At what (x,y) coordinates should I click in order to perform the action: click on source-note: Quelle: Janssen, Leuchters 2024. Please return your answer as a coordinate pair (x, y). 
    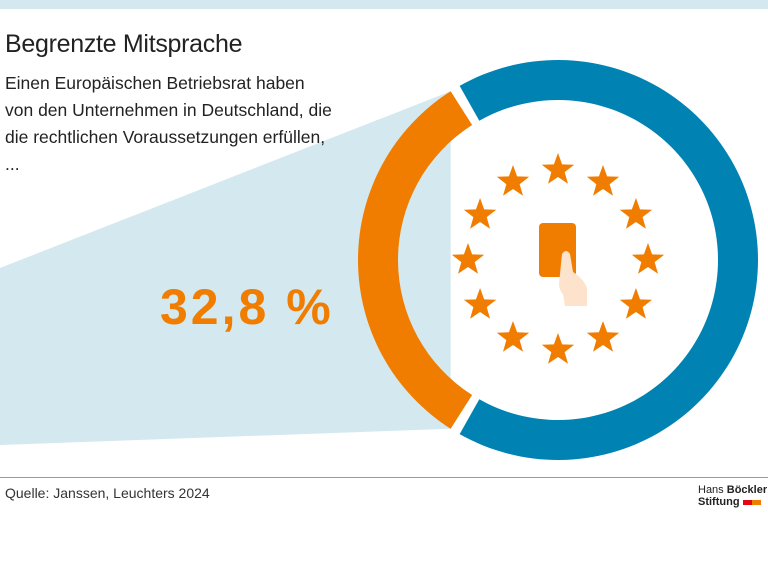
    Looking at the image, I should click on (107, 493).